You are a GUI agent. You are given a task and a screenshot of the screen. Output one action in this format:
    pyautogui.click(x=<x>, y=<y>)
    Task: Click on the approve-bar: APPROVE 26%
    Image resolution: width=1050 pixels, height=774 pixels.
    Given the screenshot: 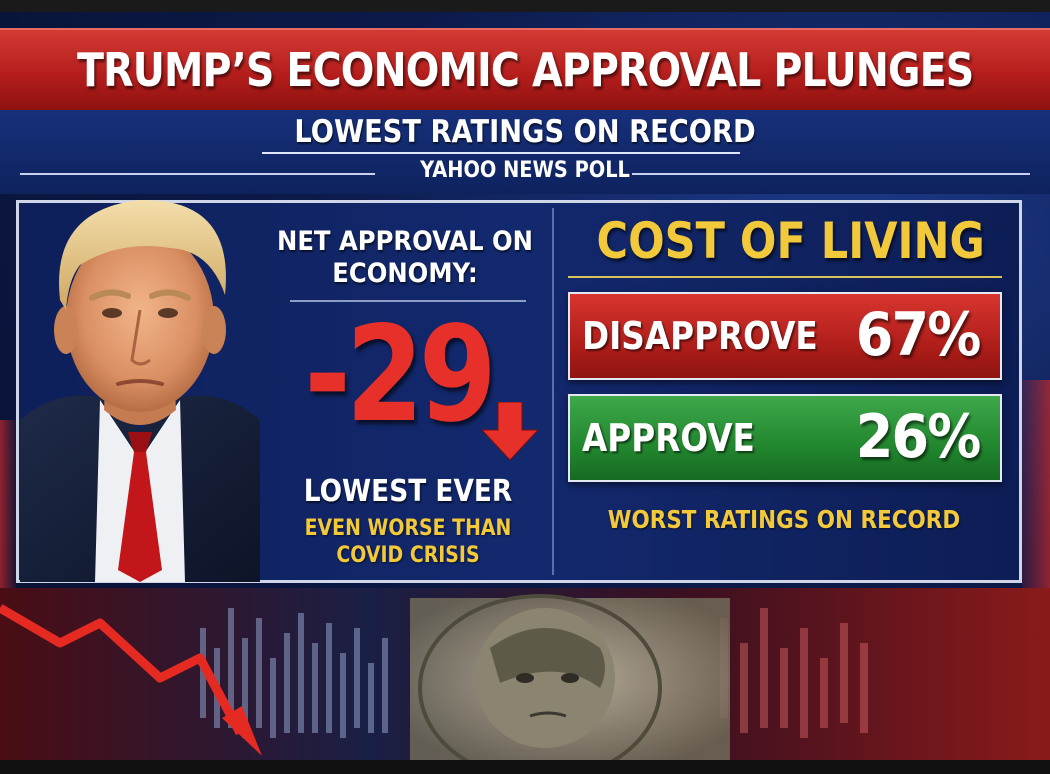 What is the action you would take?
    pyautogui.click(x=785, y=438)
    